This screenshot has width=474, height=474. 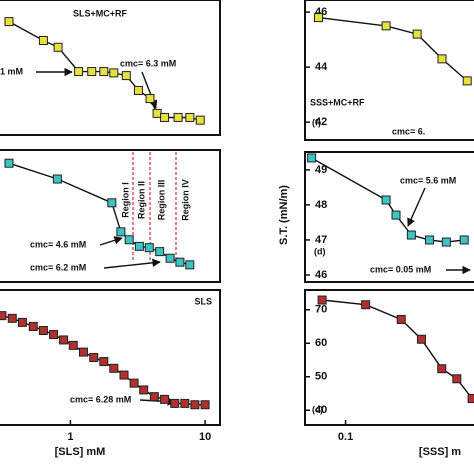 What do you see at coordinates (11, 71) in the screenshot?
I see `annotation: 1 mM` at bounding box center [11, 71].